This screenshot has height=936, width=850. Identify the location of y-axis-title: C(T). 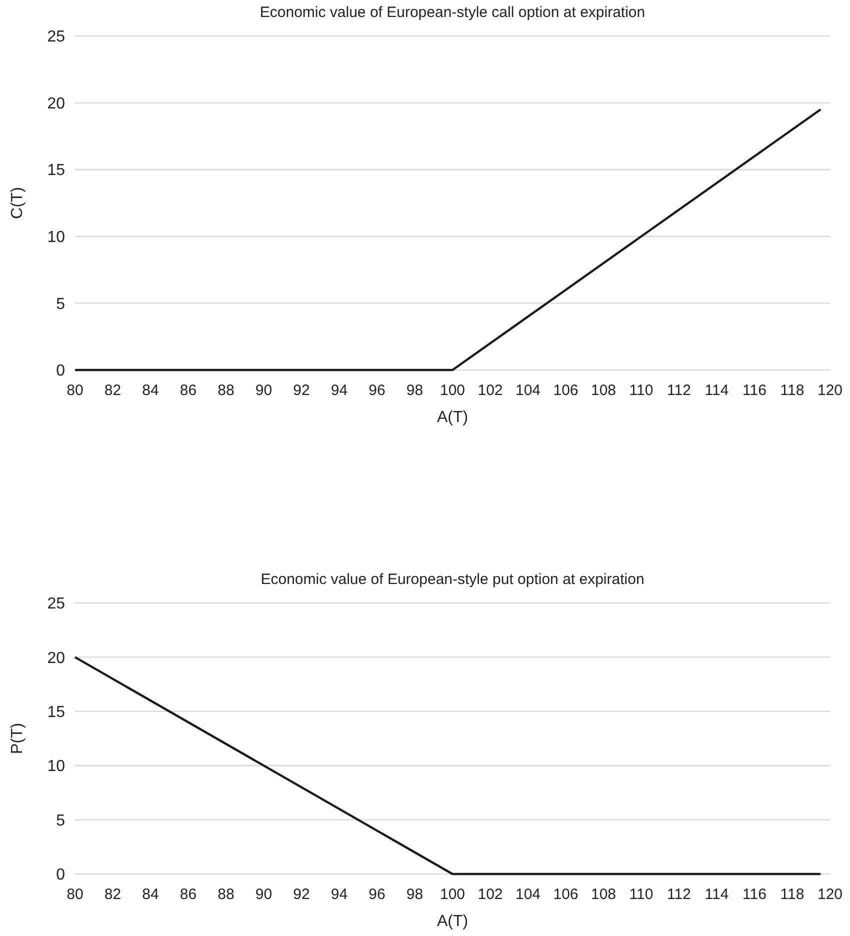
(17, 203).